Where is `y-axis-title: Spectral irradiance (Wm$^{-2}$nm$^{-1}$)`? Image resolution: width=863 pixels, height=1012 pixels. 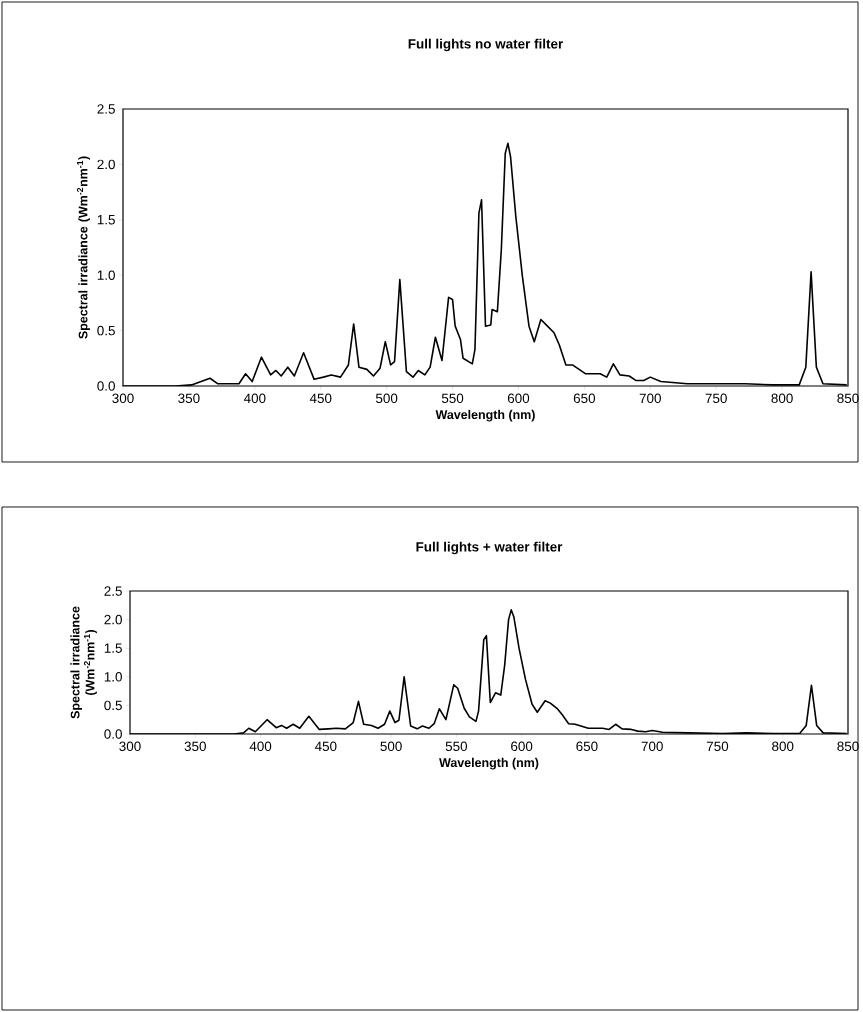 y-axis-title: Spectral irradiance (Wm$^{-2}$nm$^{-1}$) is located at coordinates (84, 247).